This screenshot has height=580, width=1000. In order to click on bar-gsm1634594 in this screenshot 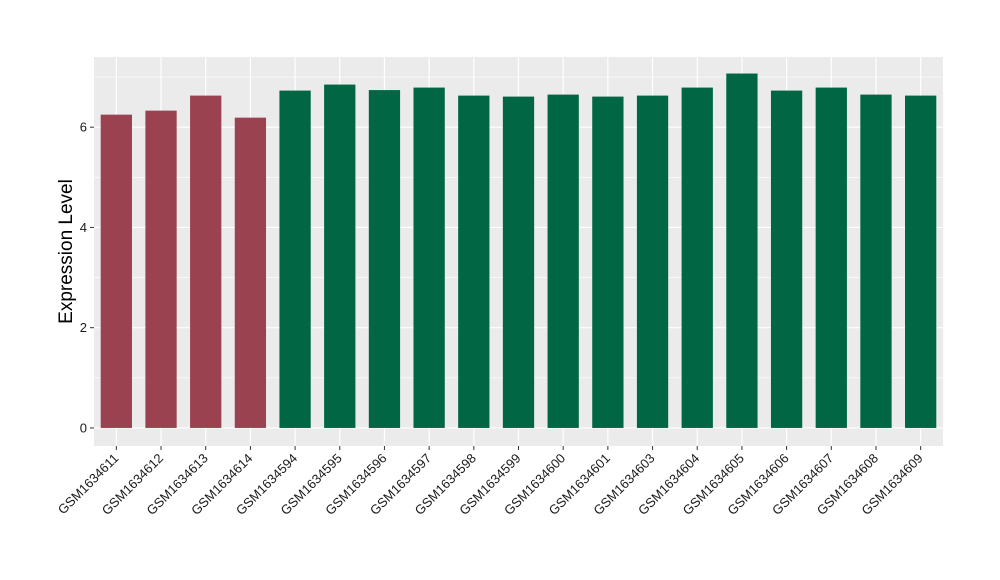, I will do `click(295, 259)`.